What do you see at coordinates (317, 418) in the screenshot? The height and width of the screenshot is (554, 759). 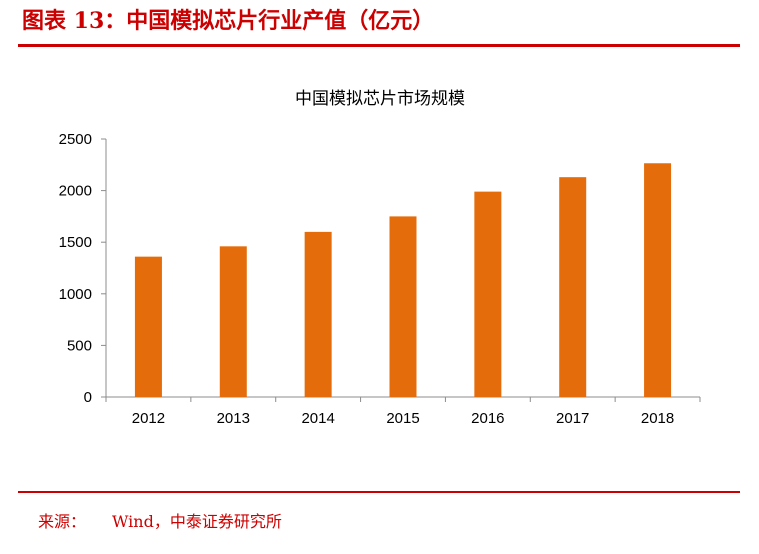 I see `x-tick-label: 2014` at bounding box center [317, 418].